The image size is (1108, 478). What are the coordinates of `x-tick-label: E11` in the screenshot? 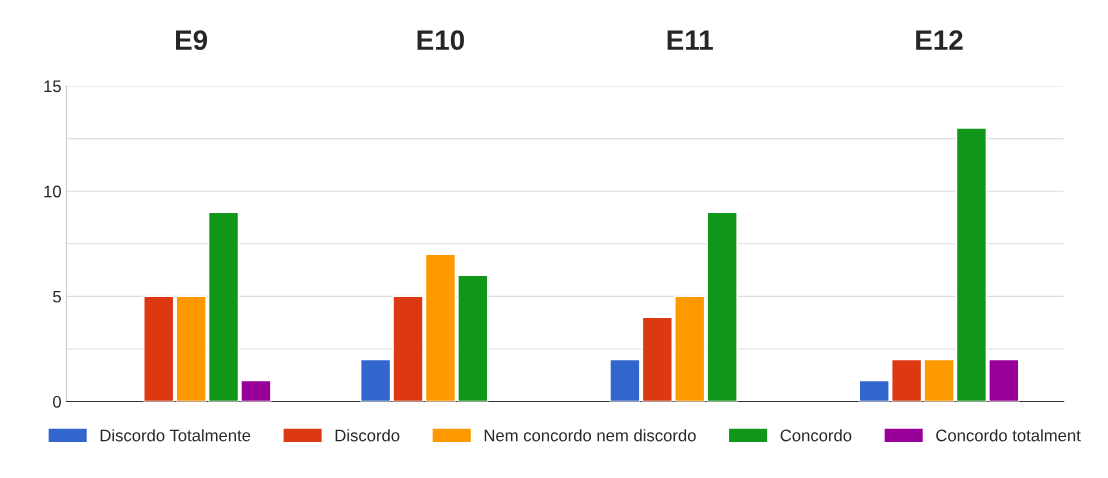 It's located at (690, 40).